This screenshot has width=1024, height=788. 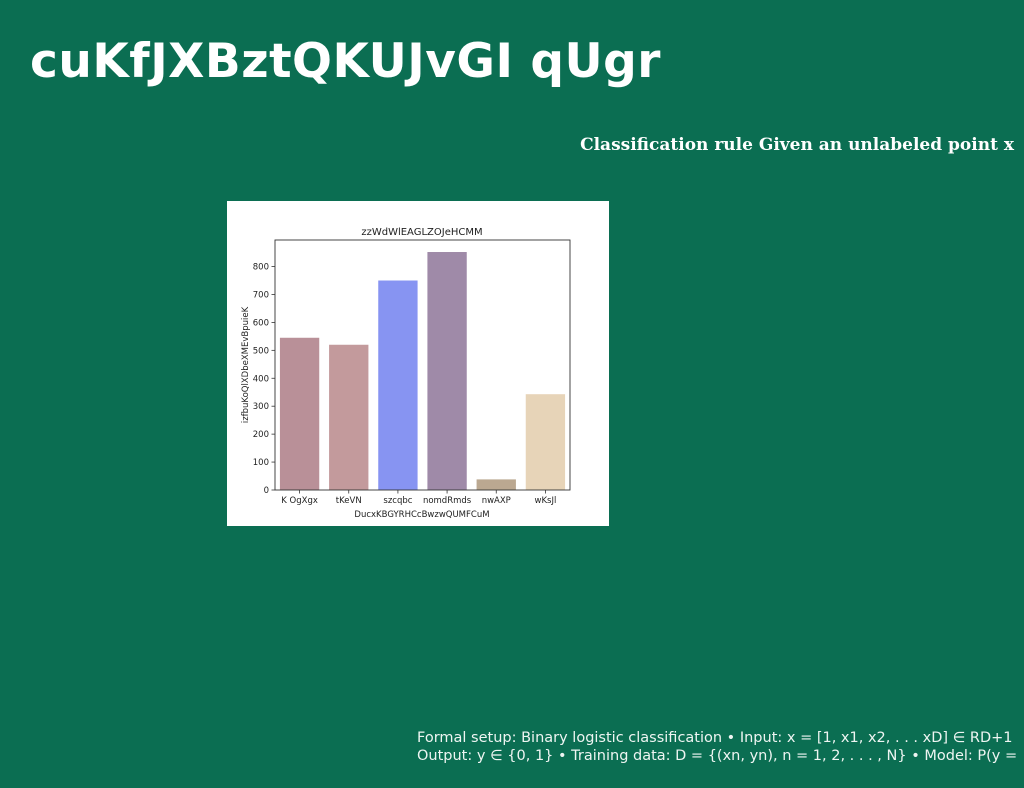 I want to click on y-tick-label: 700, so click(x=261, y=295).